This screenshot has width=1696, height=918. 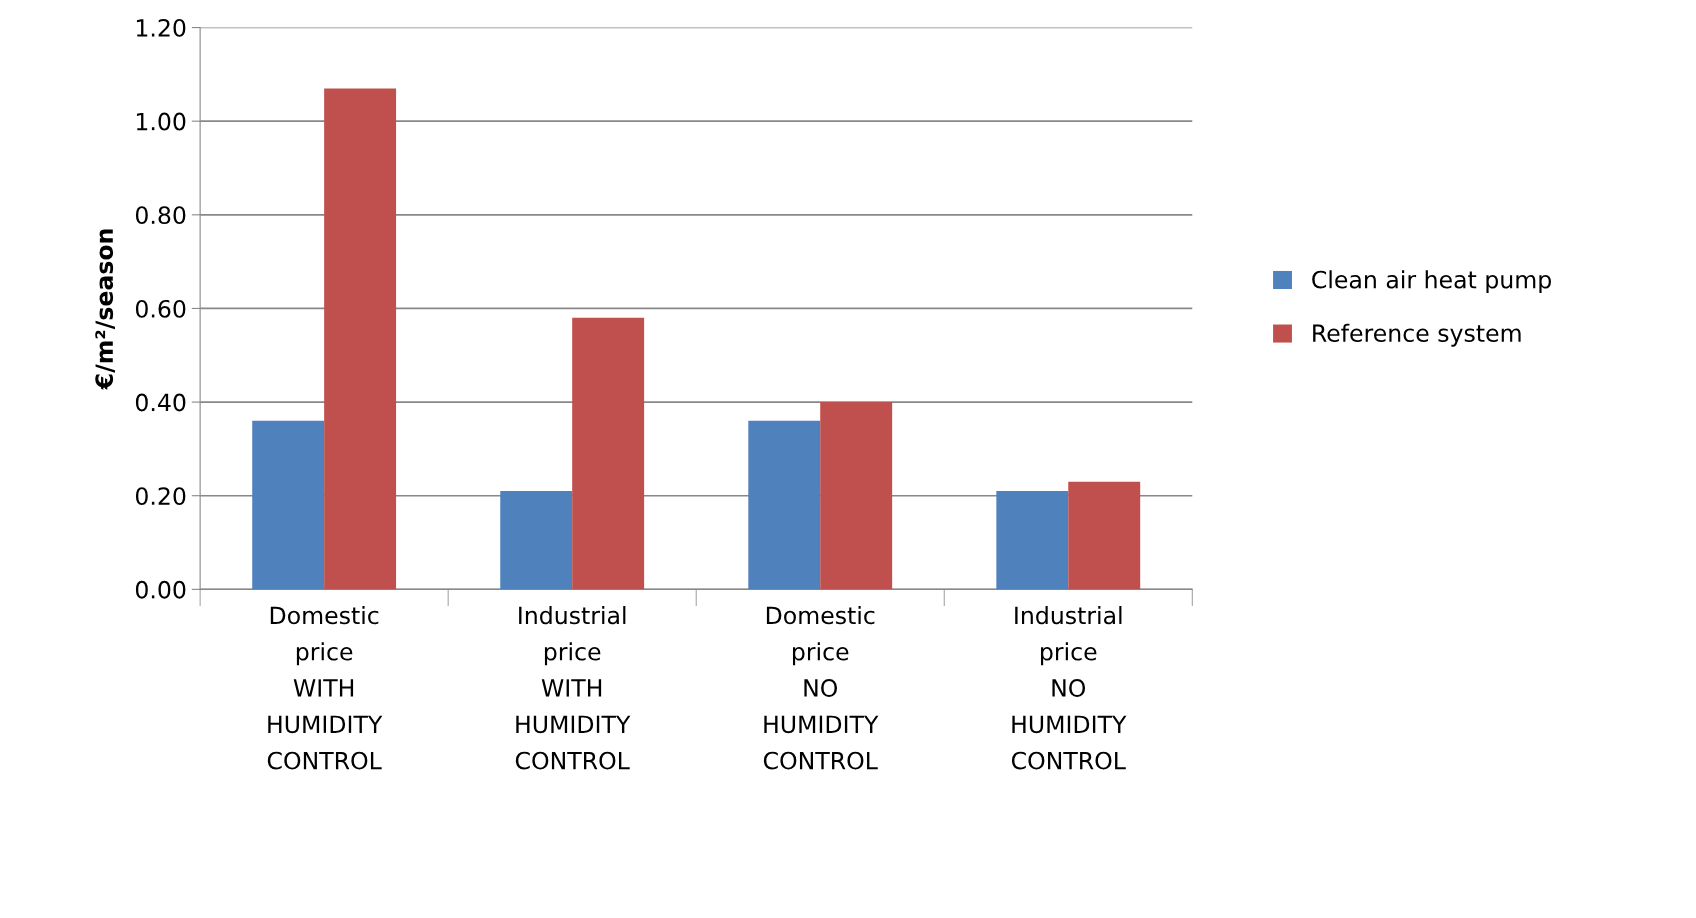 What do you see at coordinates (325, 688) in the screenshot?
I see `x-tick-label: Domestic price WITH HUMIDITY CONTROL` at bounding box center [325, 688].